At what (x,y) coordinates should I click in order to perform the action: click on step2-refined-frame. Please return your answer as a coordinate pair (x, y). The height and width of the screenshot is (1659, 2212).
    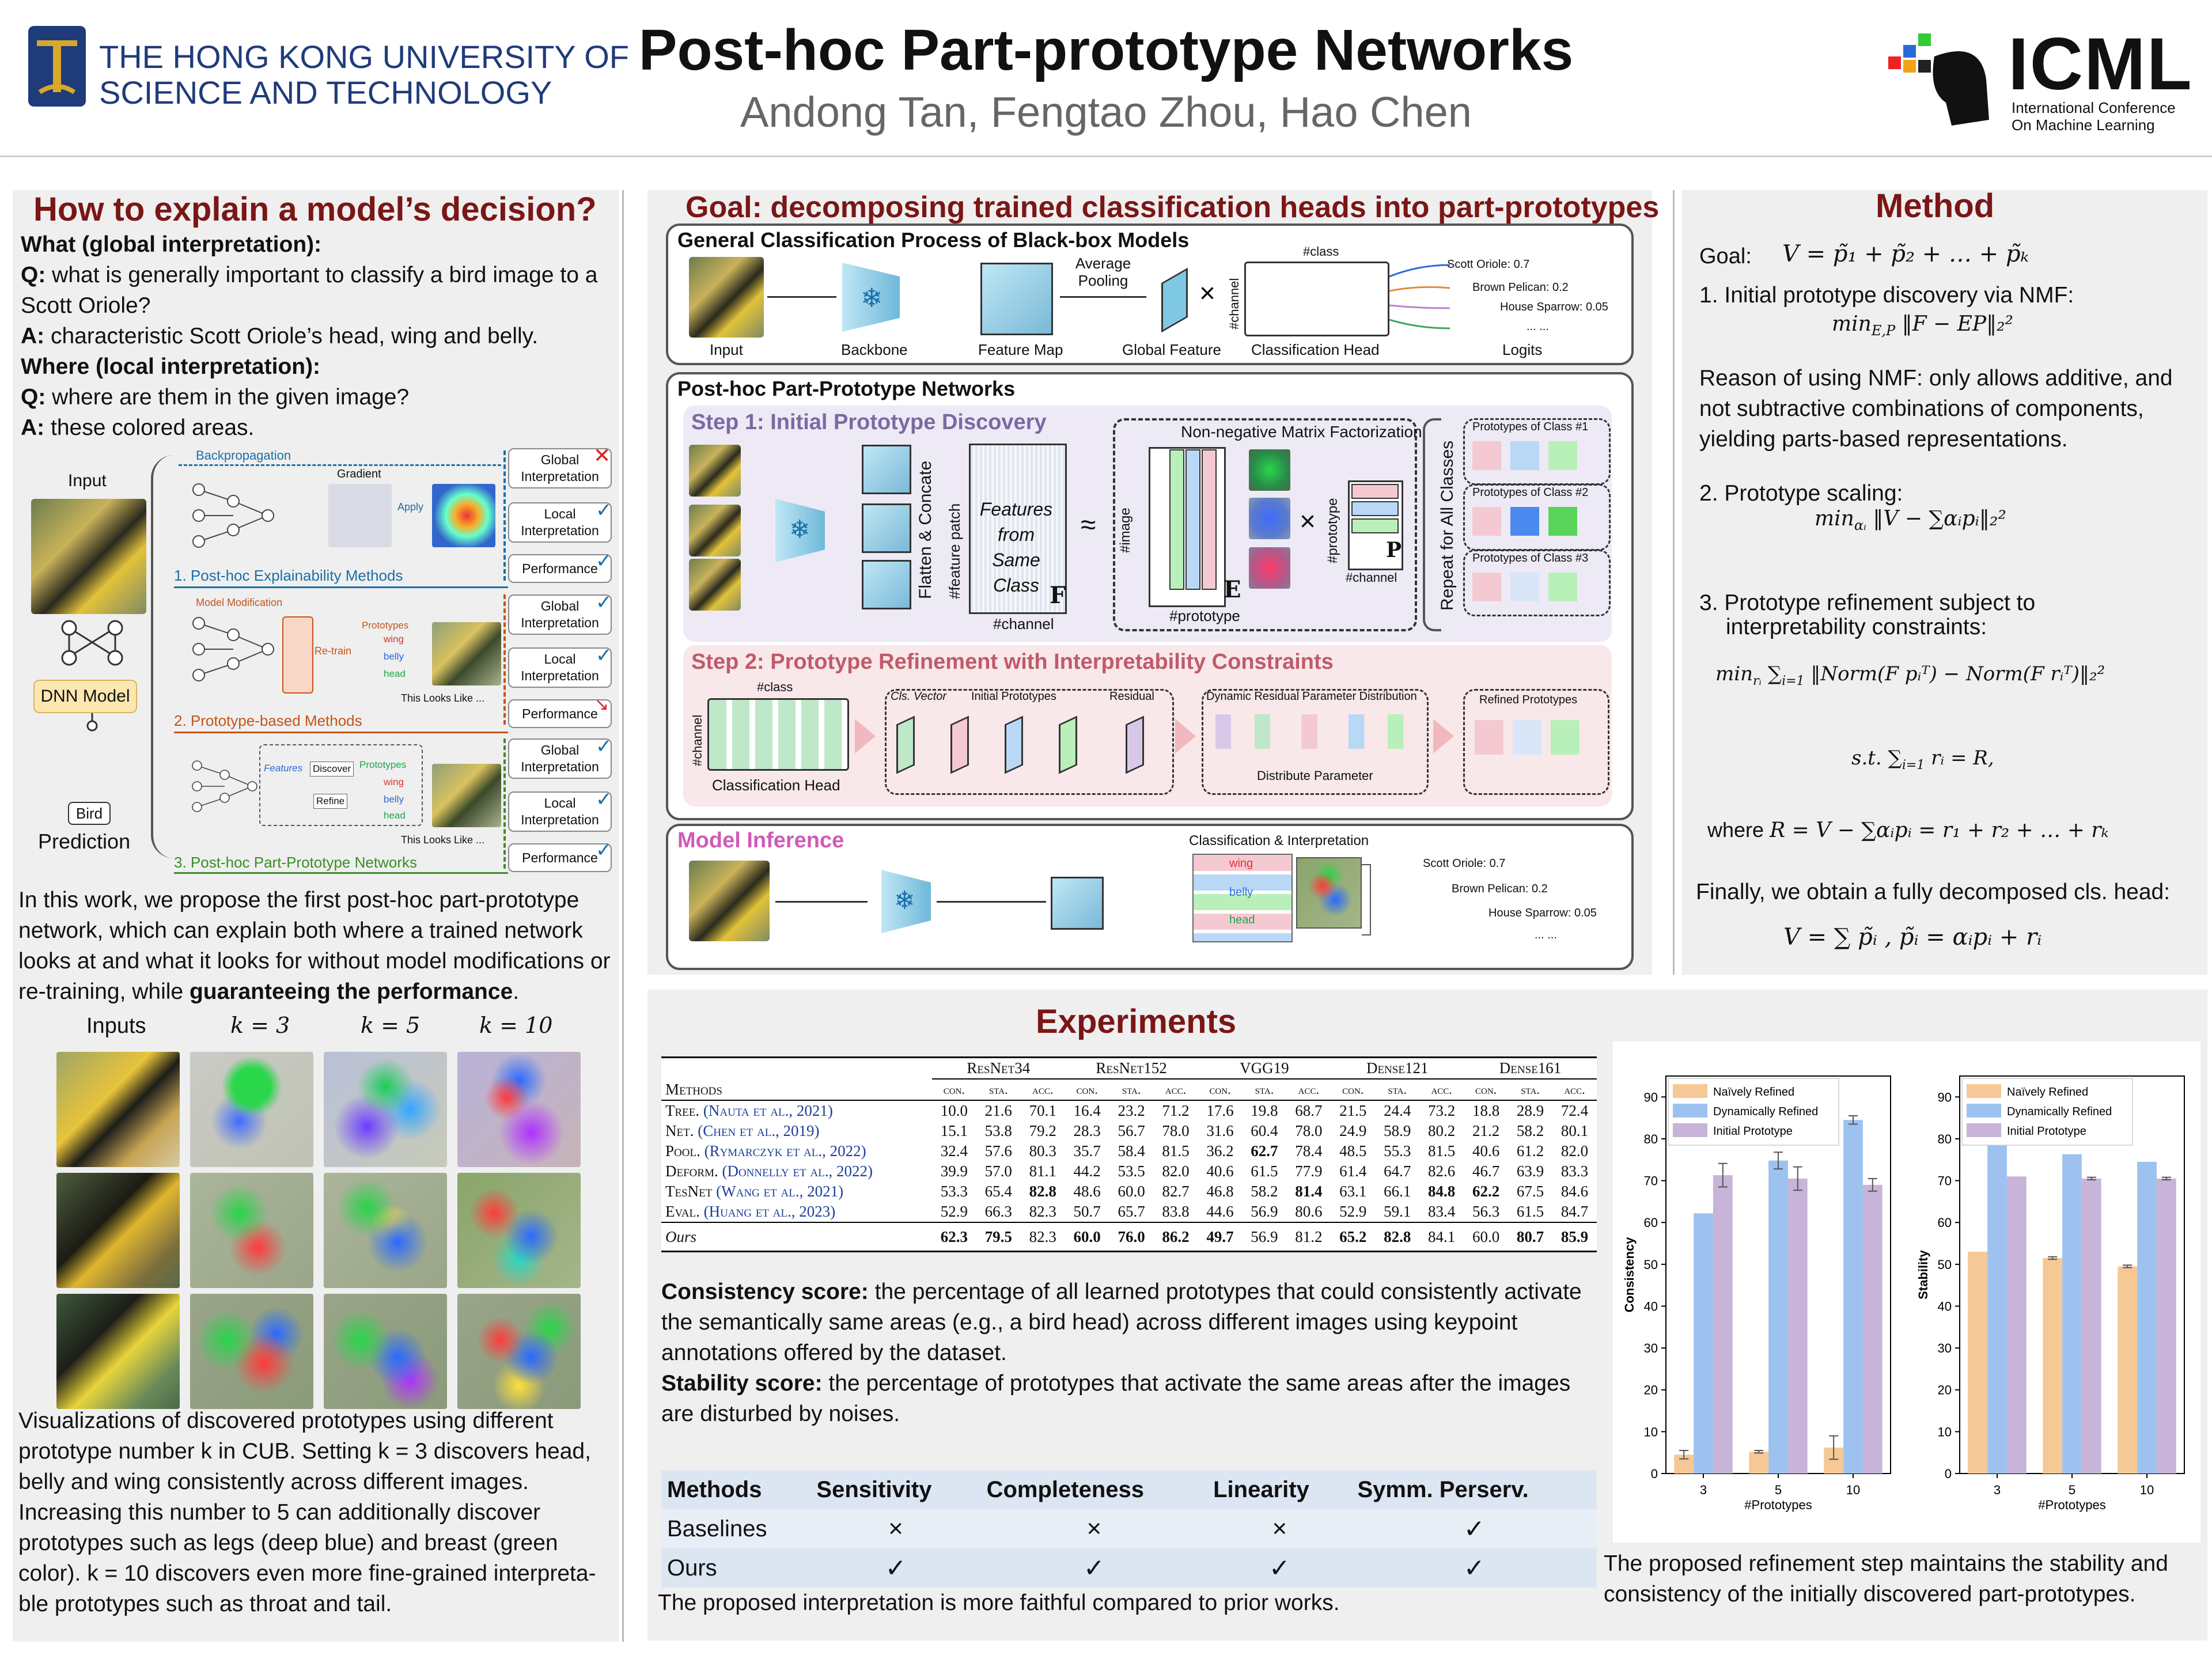
    Looking at the image, I should click on (1536, 742).